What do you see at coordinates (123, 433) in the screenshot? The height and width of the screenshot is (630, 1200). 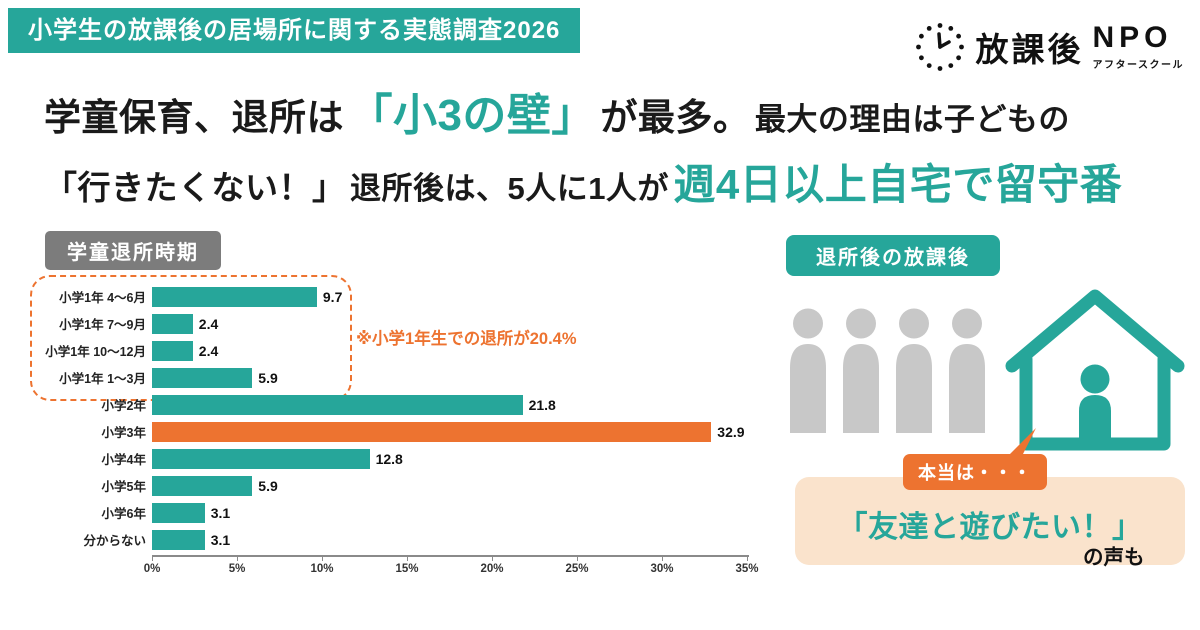 I see `category-label: 小学3年` at bounding box center [123, 433].